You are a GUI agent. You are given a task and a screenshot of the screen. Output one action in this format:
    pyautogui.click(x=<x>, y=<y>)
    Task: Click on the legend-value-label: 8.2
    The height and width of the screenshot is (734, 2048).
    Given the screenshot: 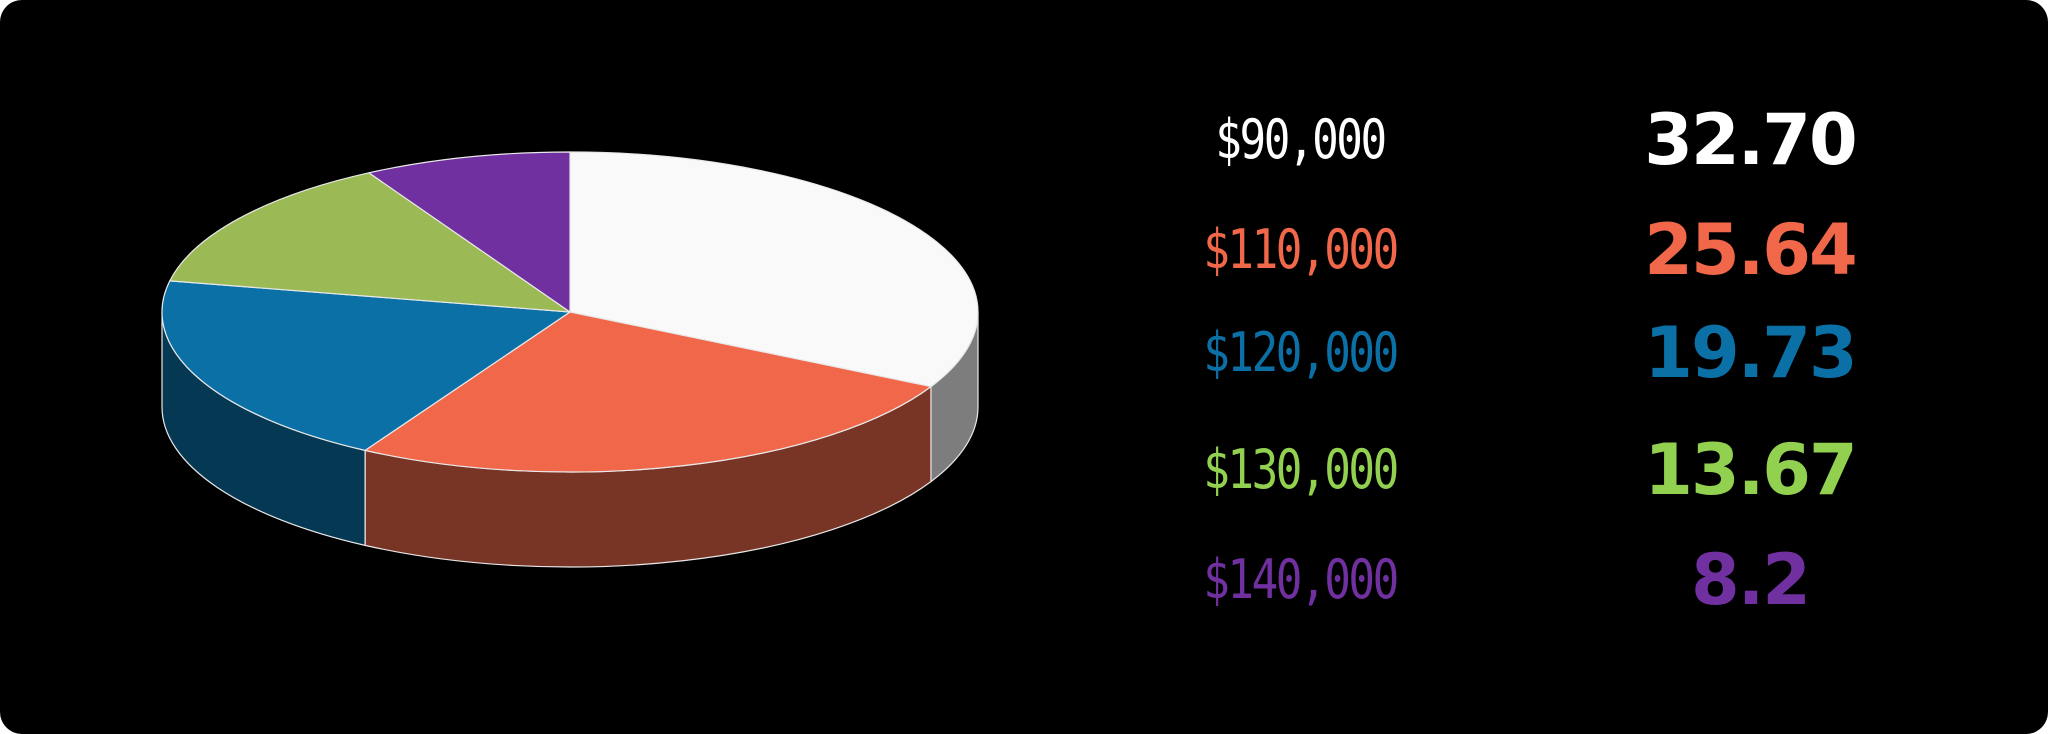 What is the action you would take?
    pyautogui.click(x=1750, y=580)
    